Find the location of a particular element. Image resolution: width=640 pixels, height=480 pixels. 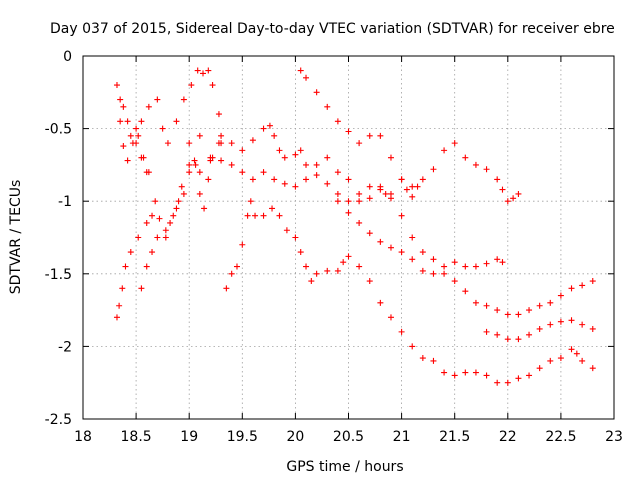

y-tick-label: -1.5 is located at coordinates (58, 275).